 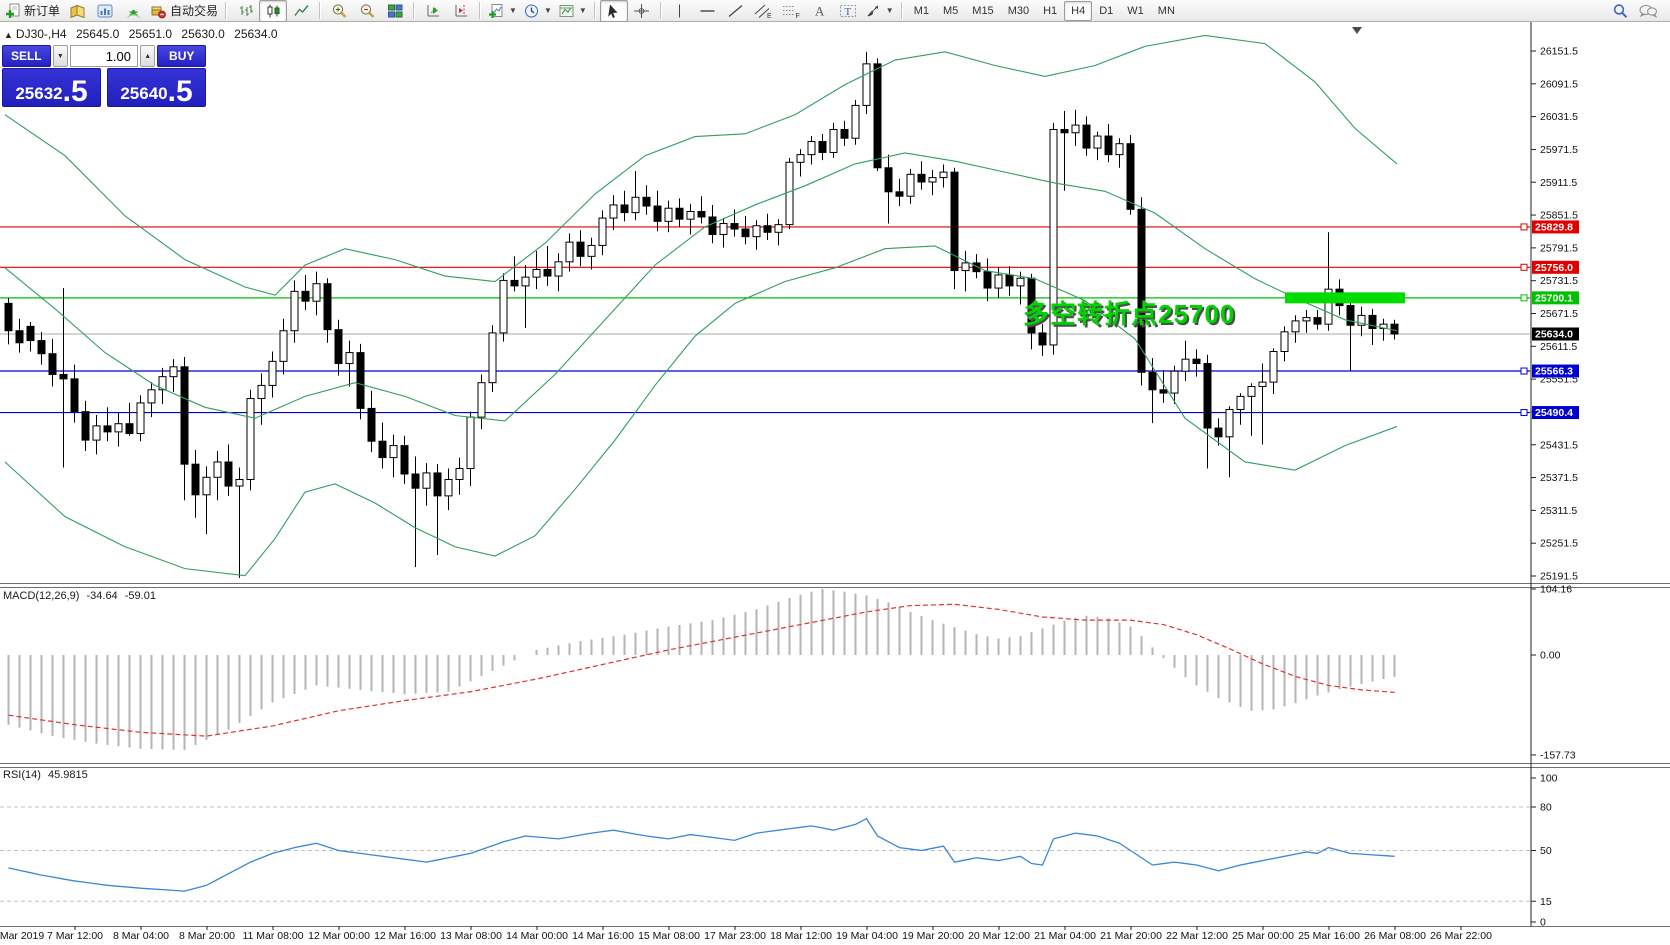 I want to click on volume-decrease-button: ▼, so click(x=60, y=56).